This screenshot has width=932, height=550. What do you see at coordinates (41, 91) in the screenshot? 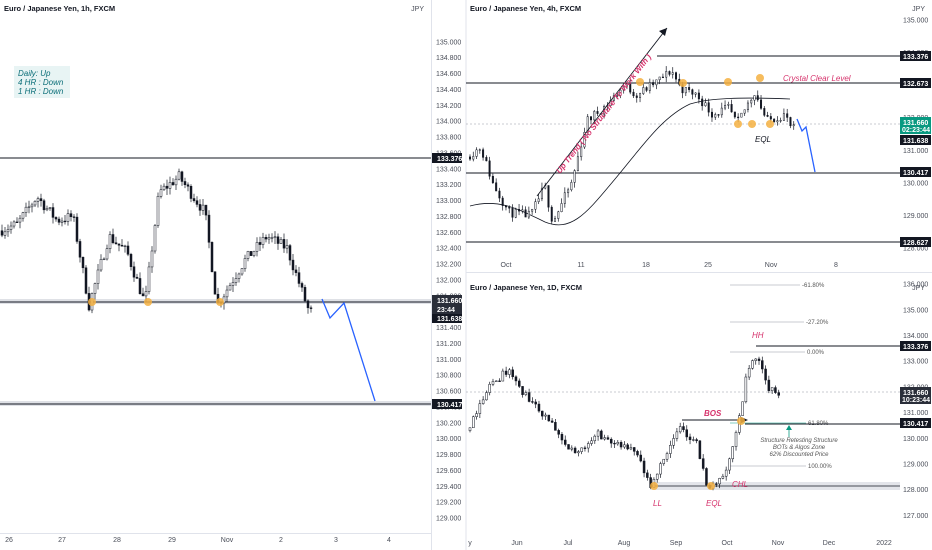
I see `bias-1h: 1 HR : Down` at bounding box center [41, 91].